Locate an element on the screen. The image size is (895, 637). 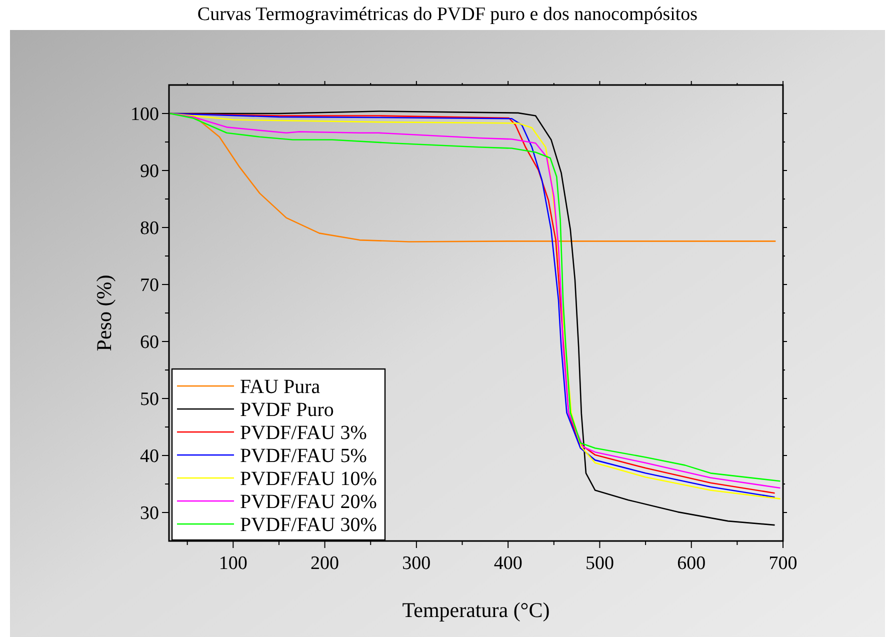
y-tick-label: 90 is located at coordinates (149, 171).